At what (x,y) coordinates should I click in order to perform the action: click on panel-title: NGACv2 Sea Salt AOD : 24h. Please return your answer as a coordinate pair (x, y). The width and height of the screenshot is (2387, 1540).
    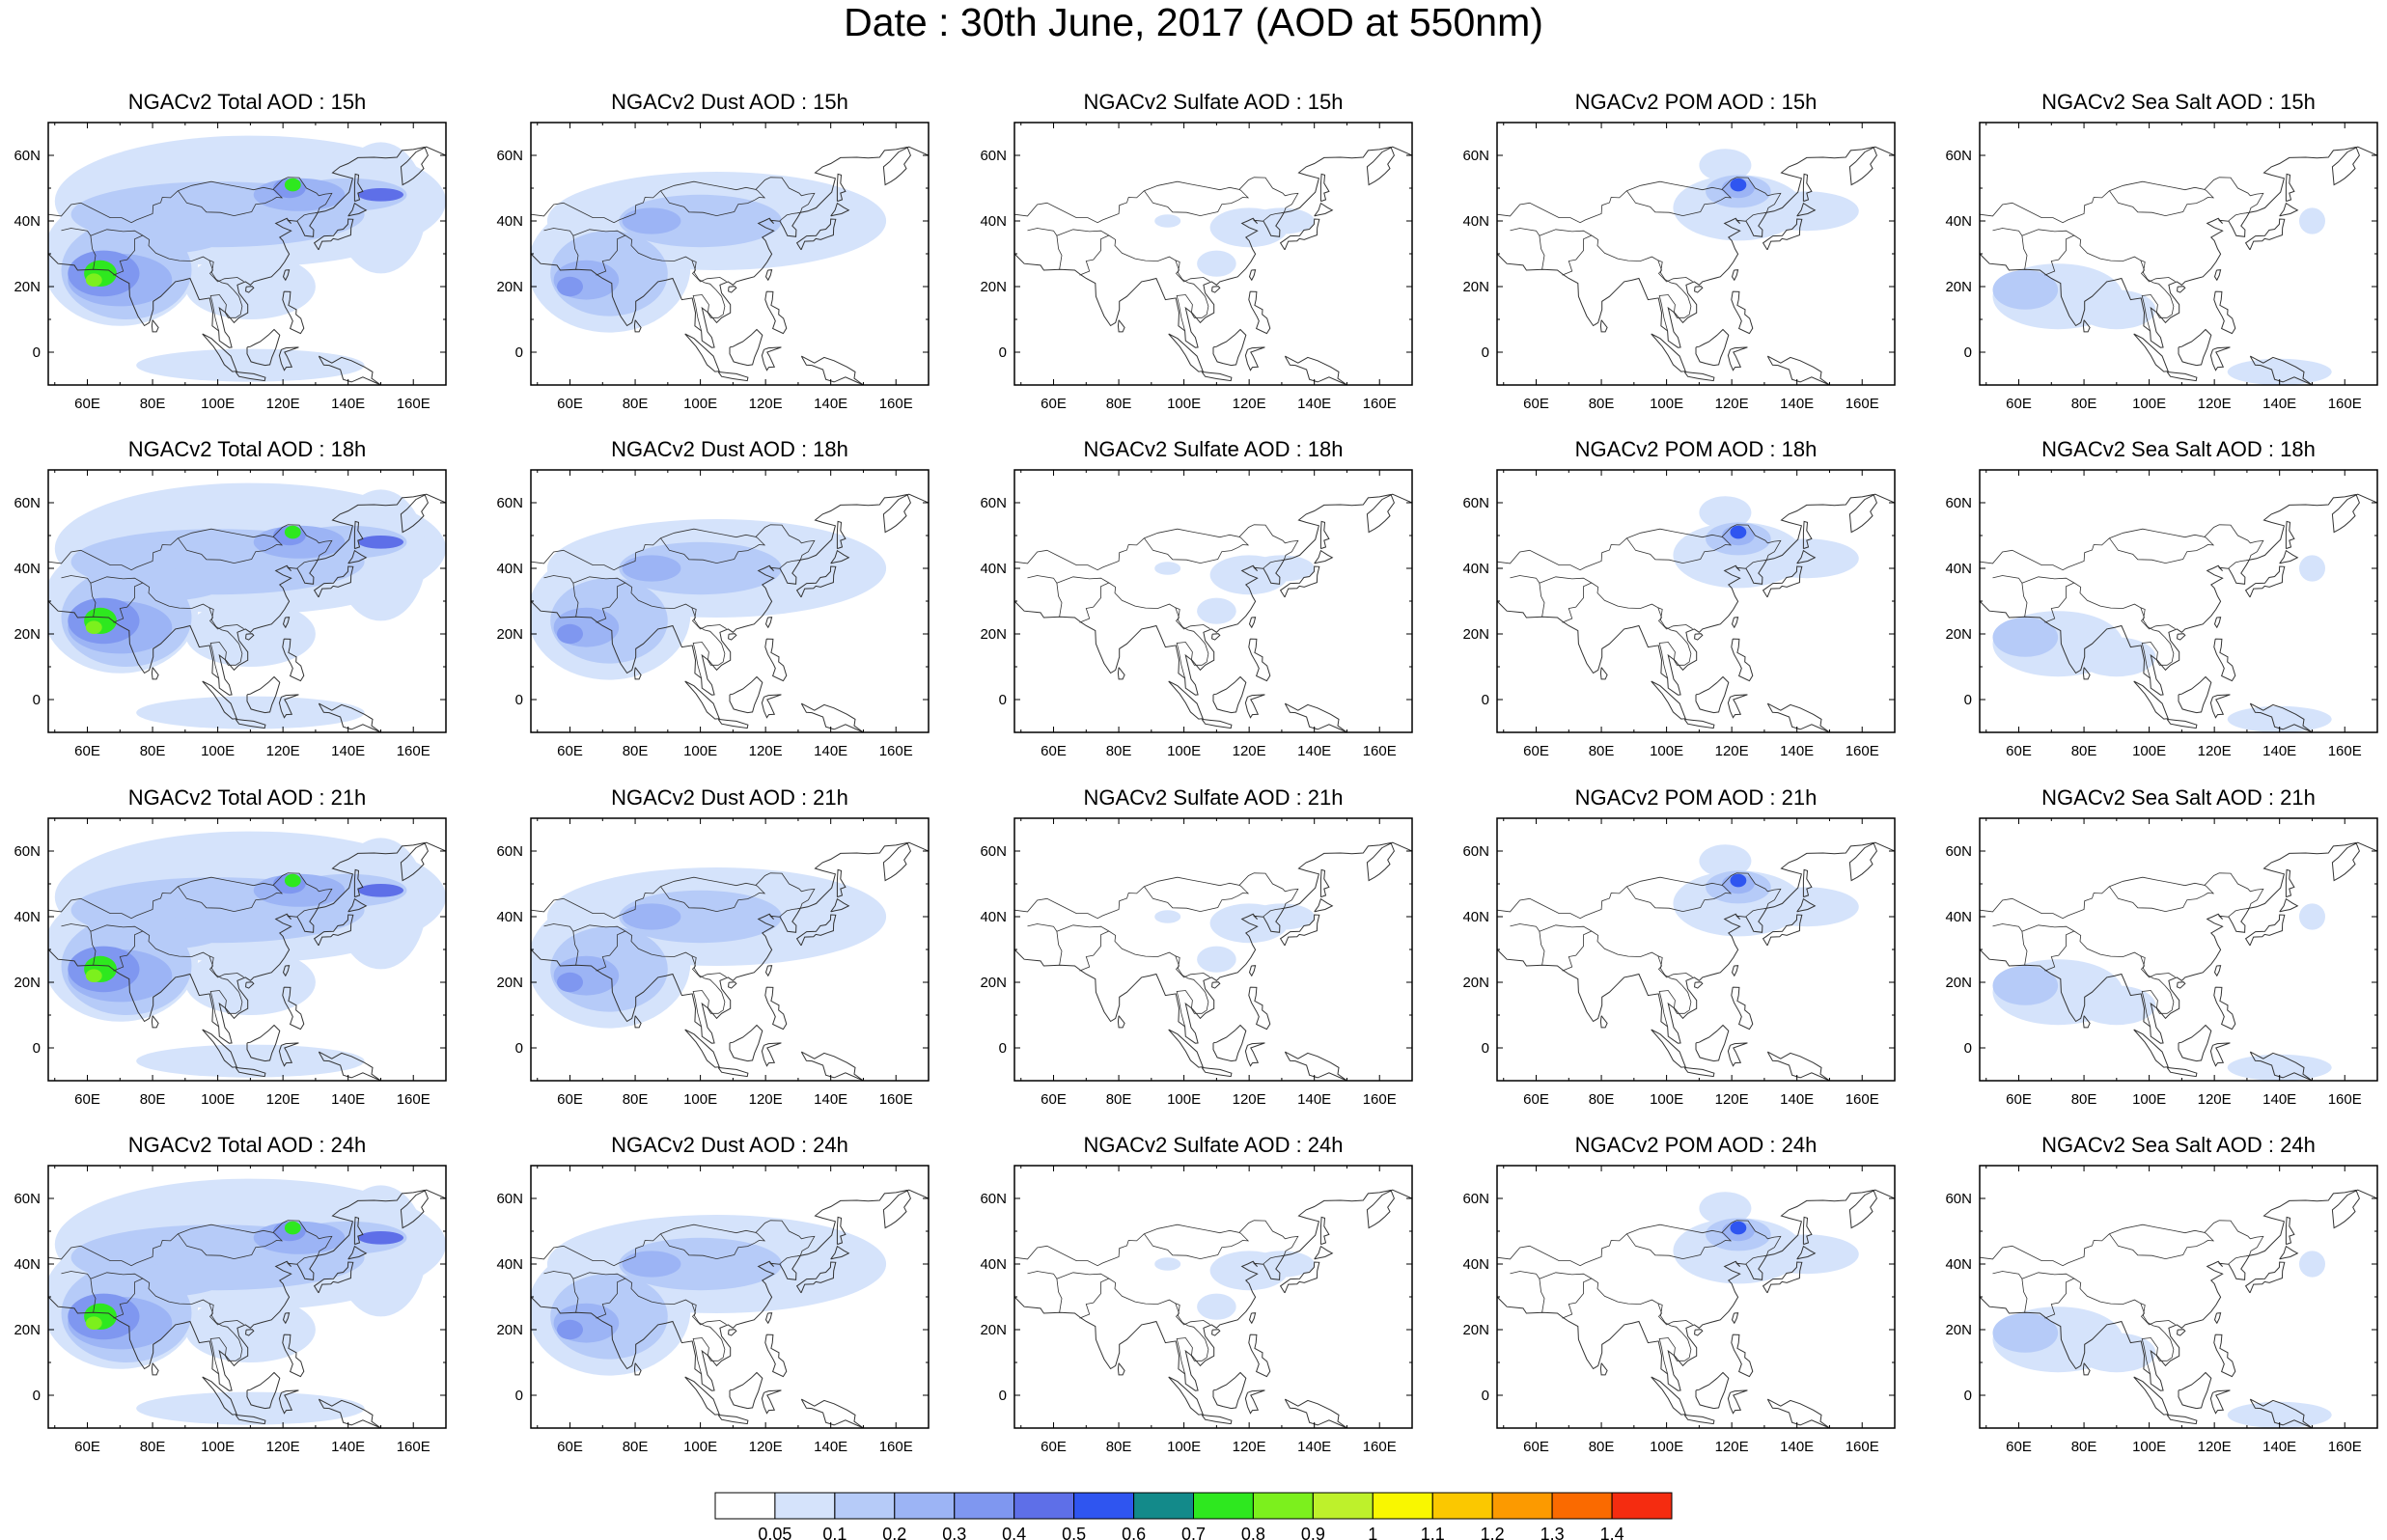
    Looking at the image, I should click on (2178, 1145).